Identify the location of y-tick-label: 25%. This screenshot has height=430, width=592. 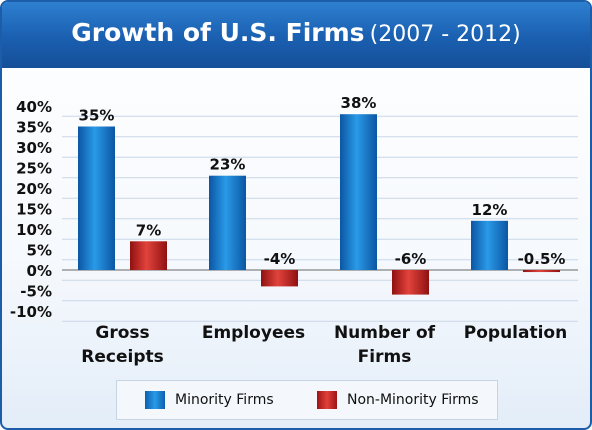
(34, 169).